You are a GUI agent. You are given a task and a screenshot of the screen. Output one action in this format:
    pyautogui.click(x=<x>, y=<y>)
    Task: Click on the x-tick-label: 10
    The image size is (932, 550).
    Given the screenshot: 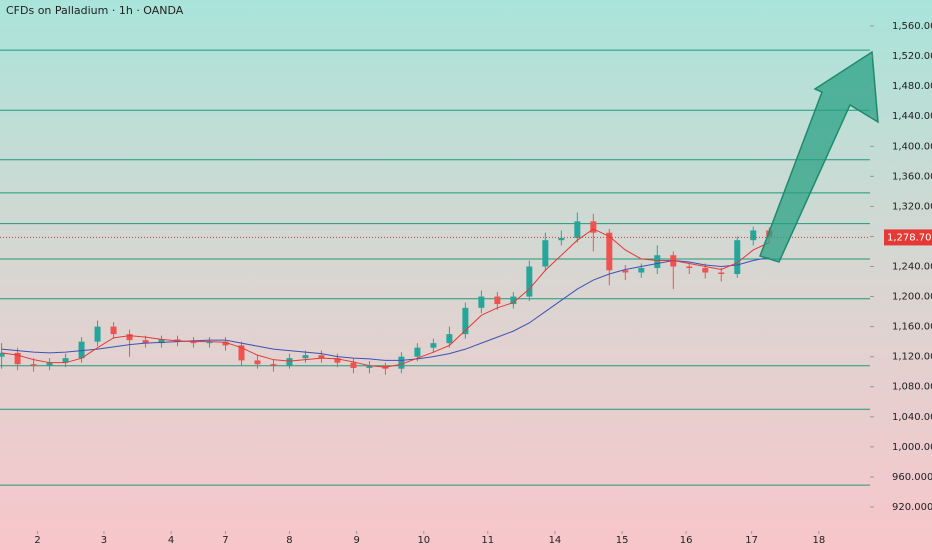 What is the action you would take?
    pyautogui.click(x=423, y=540)
    